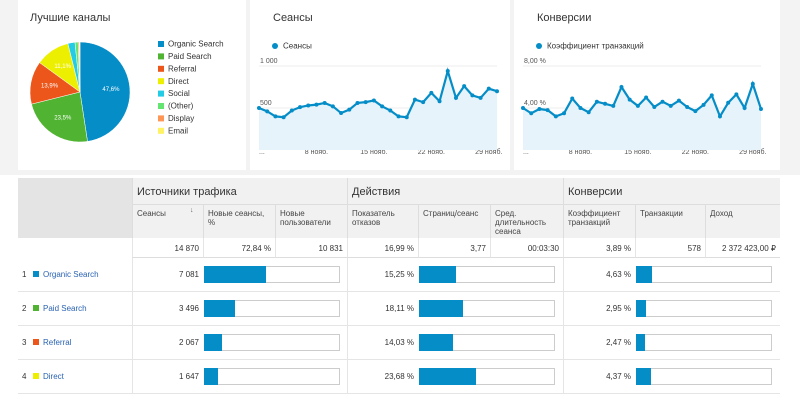  Describe the element at coordinates (670, 221) in the screenshot. I see `column-header: Транзакции` at that location.